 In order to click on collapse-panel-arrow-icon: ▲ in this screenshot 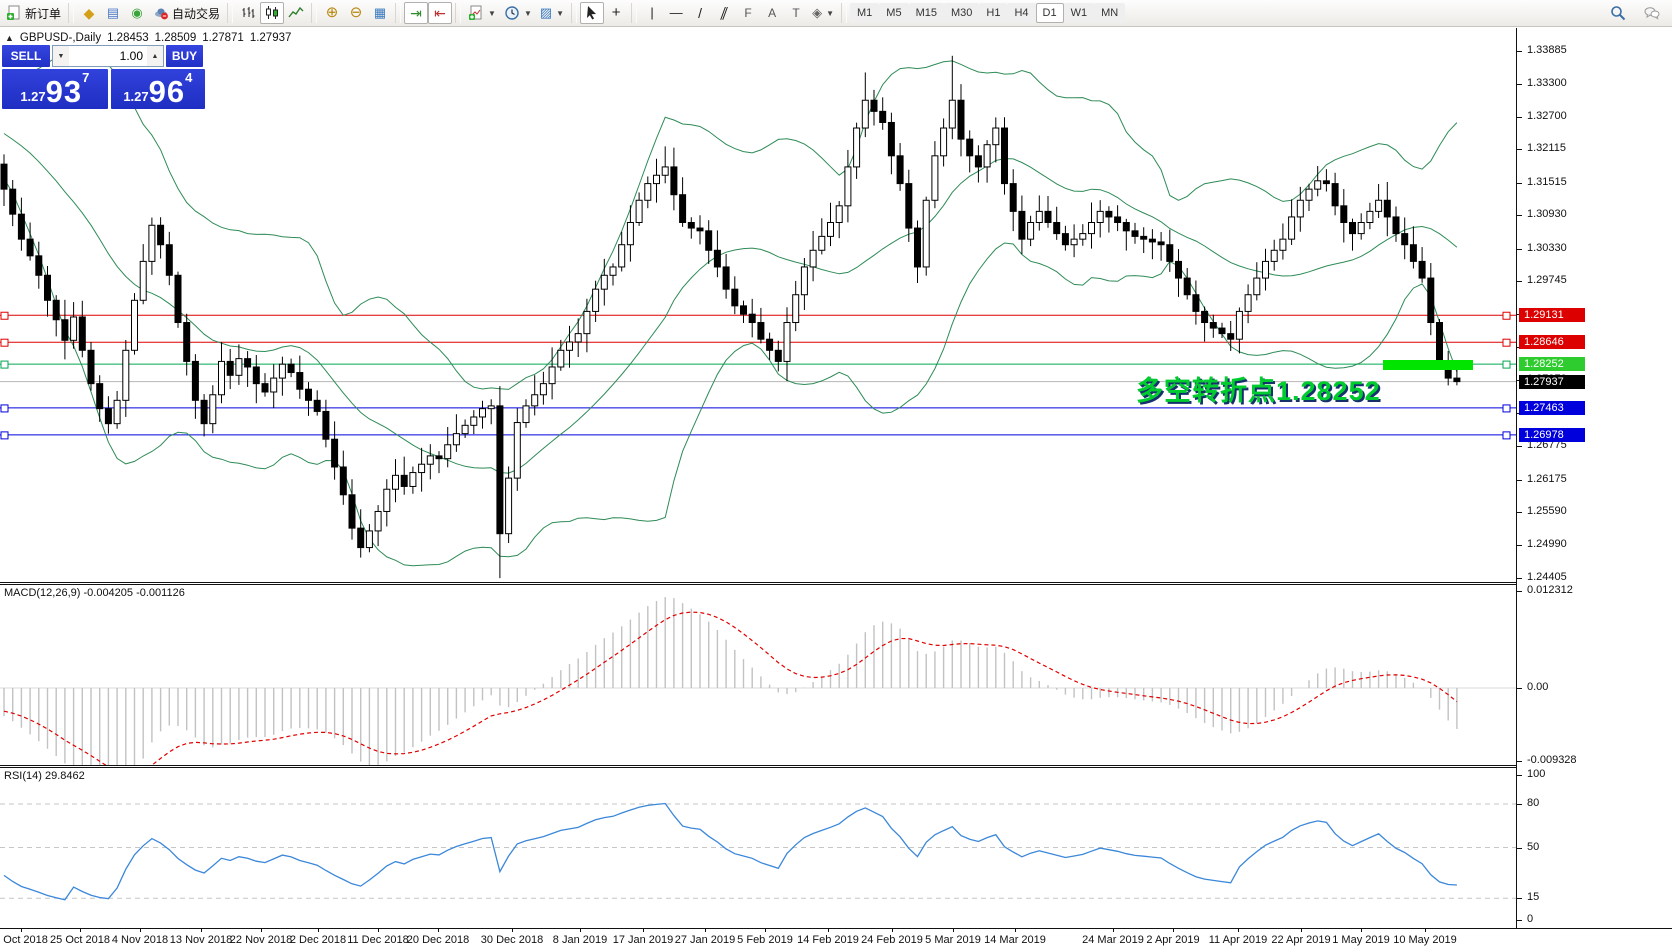, I will do `click(9, 38)`.